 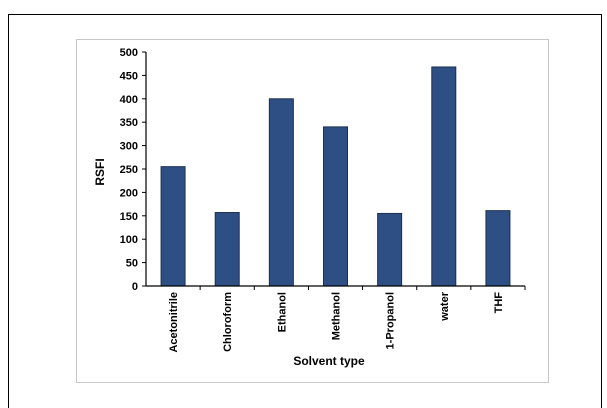 What do you see at coordinates (129, 53) in the screenshot?
I see `y-tick-label: 500` at bounding box center [129, 53].